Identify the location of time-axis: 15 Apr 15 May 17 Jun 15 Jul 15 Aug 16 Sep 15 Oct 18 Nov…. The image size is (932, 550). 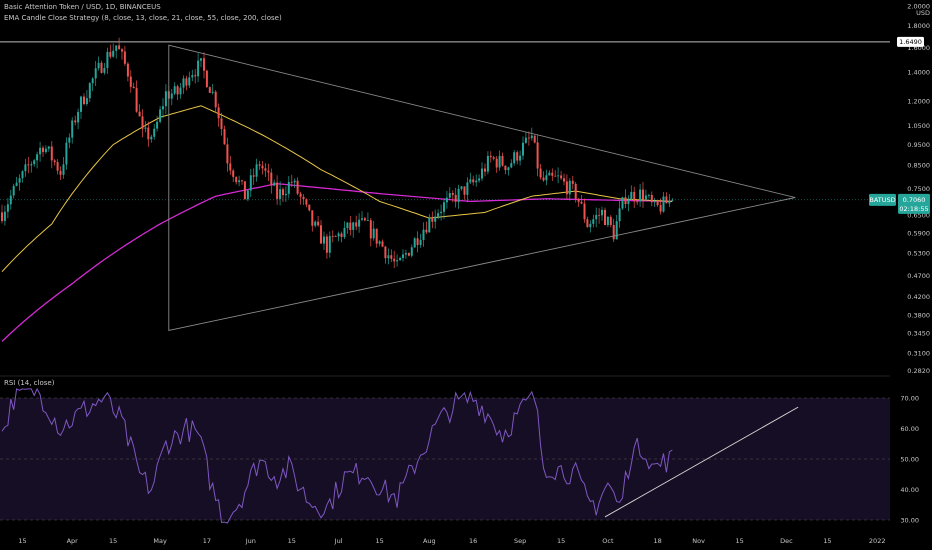
(451, 541).